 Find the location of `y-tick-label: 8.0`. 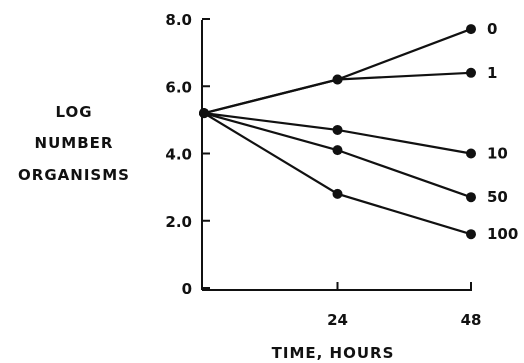

y-tick-label: 8.0 is located at coordinates (178, 20).